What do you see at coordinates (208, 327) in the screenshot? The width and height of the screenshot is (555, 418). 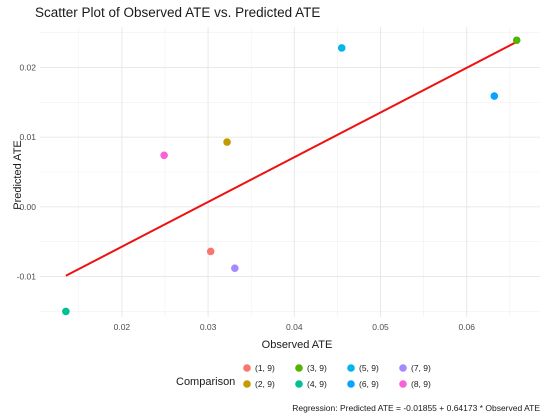 I see `x-tick-label: 0.03` at bounding box center [208, 327].